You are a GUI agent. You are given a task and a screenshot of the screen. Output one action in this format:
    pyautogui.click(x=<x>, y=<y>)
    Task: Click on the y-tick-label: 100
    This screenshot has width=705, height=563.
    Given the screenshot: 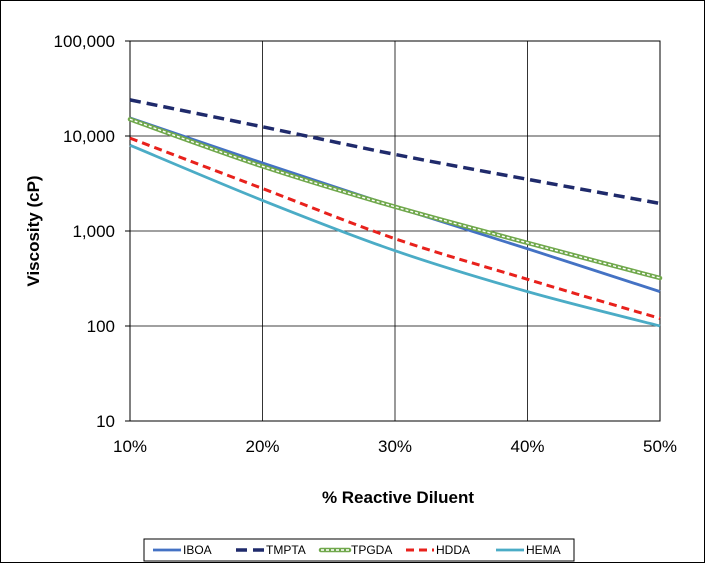 What is the action you would take?
    pyautogui.click(x=101, y=326)
    